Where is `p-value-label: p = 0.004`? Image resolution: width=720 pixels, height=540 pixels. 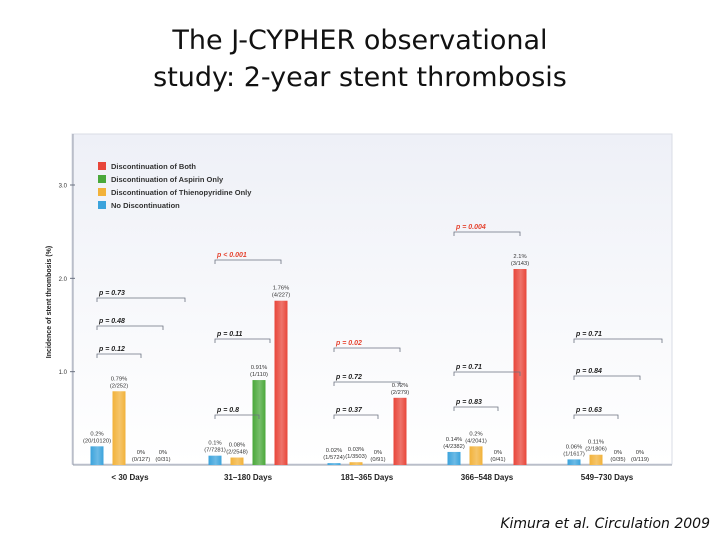 p-value-label: p = 0.004 is located at coordinates (470, 227).